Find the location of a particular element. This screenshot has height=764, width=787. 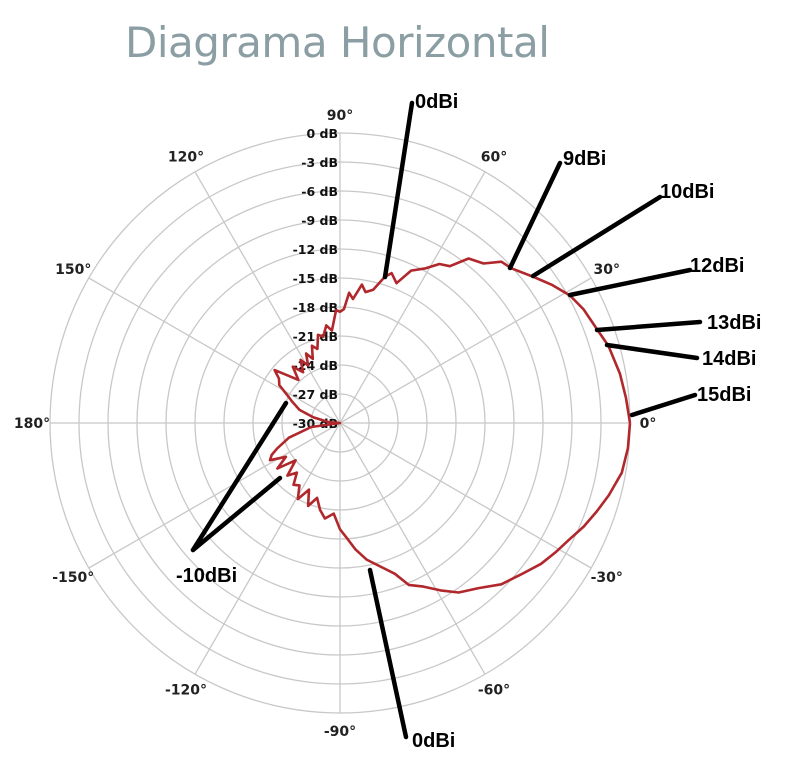

radial-tick-label: -30 dB is located at coordinates (315, 423).